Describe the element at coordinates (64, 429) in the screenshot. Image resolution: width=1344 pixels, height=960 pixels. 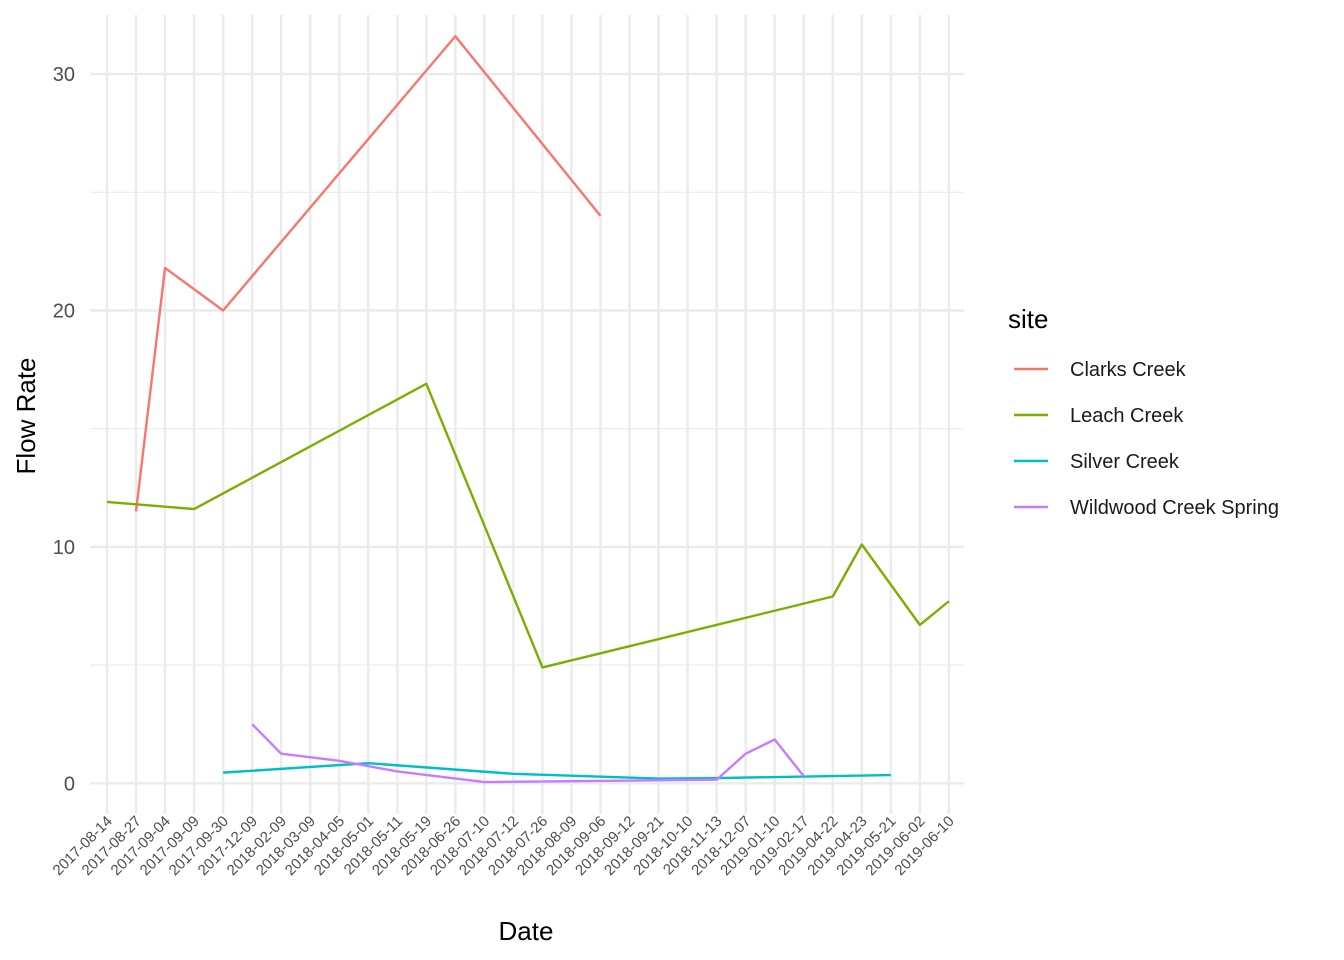
I see `y-tick-labels: 0 10 20 30` at that location.